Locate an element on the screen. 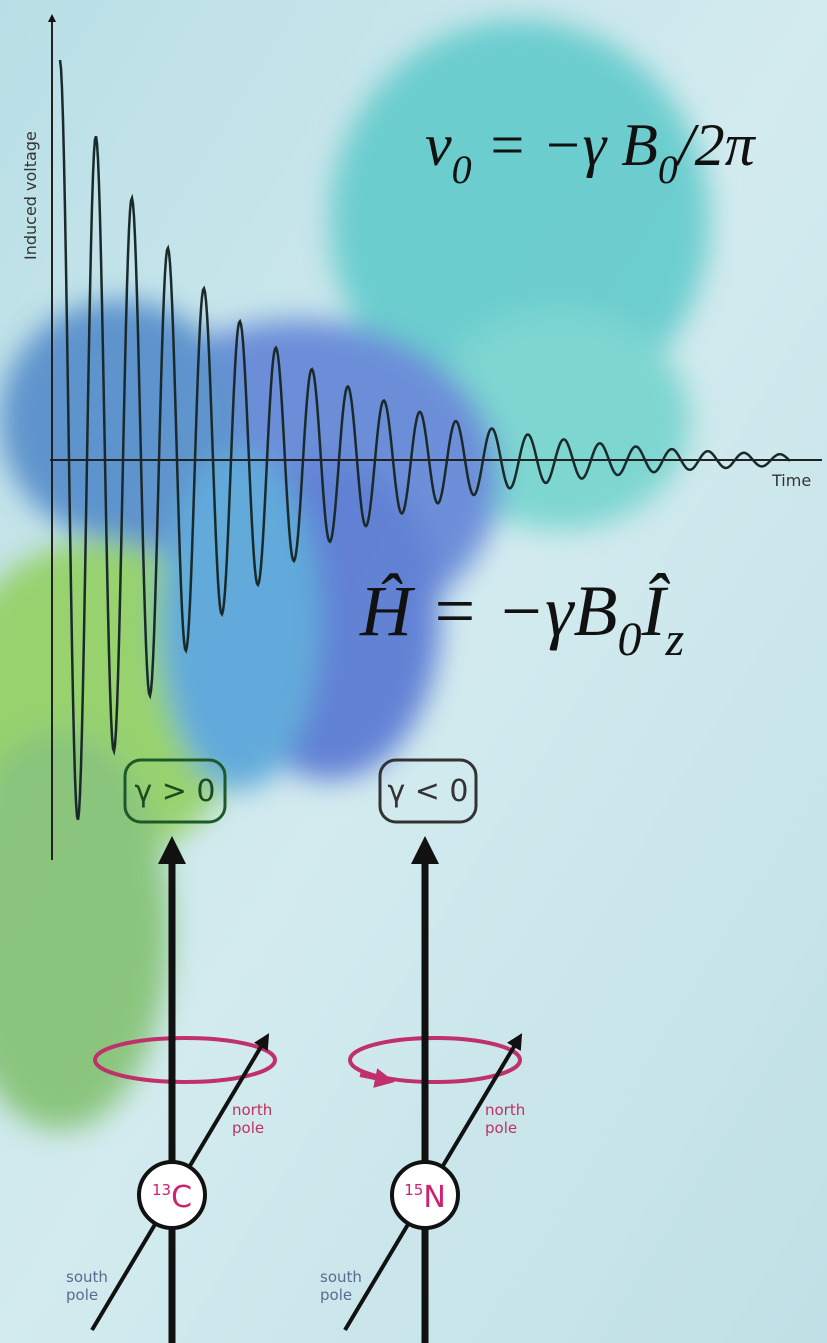  nucleus-label: 13C is located at coordinates (172, 1197).